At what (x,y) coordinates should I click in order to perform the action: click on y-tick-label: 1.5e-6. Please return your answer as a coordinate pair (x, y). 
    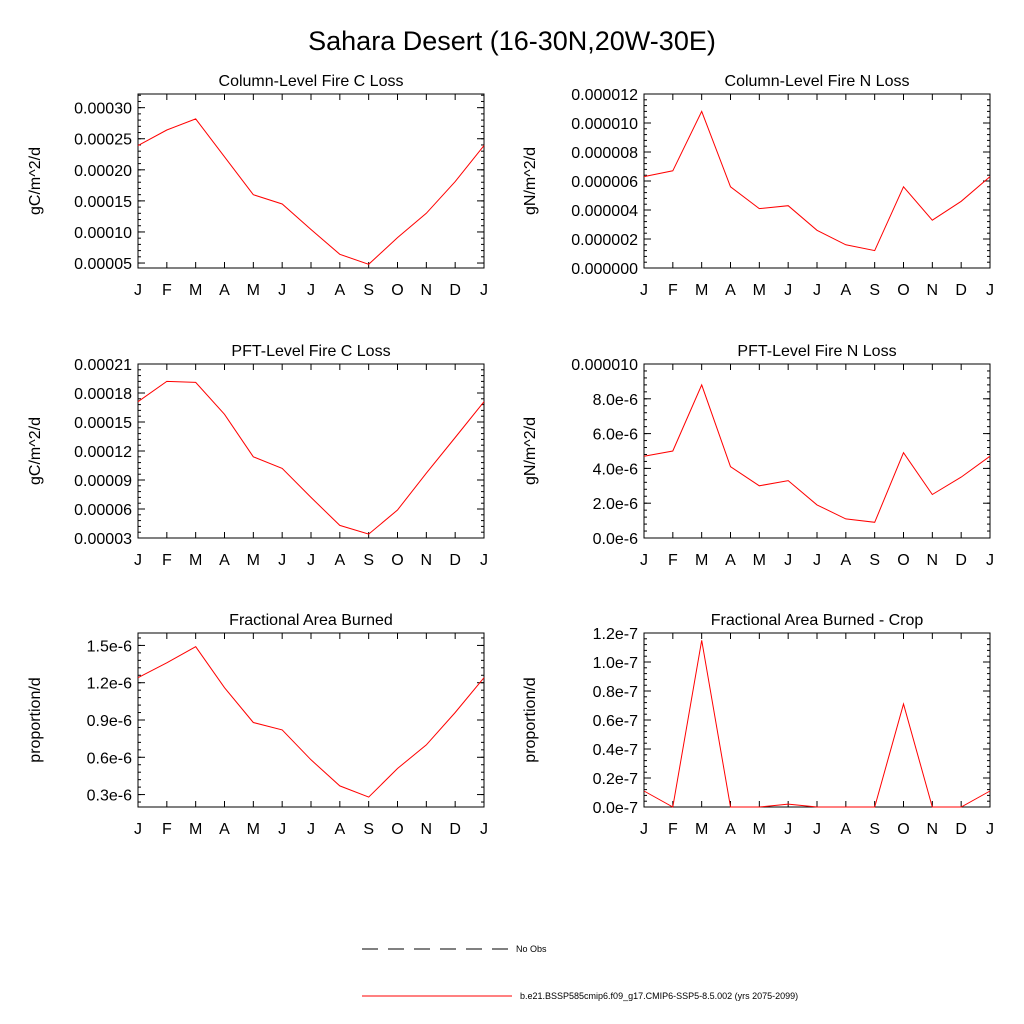
    Looking at the image, I should click on (109, 646).